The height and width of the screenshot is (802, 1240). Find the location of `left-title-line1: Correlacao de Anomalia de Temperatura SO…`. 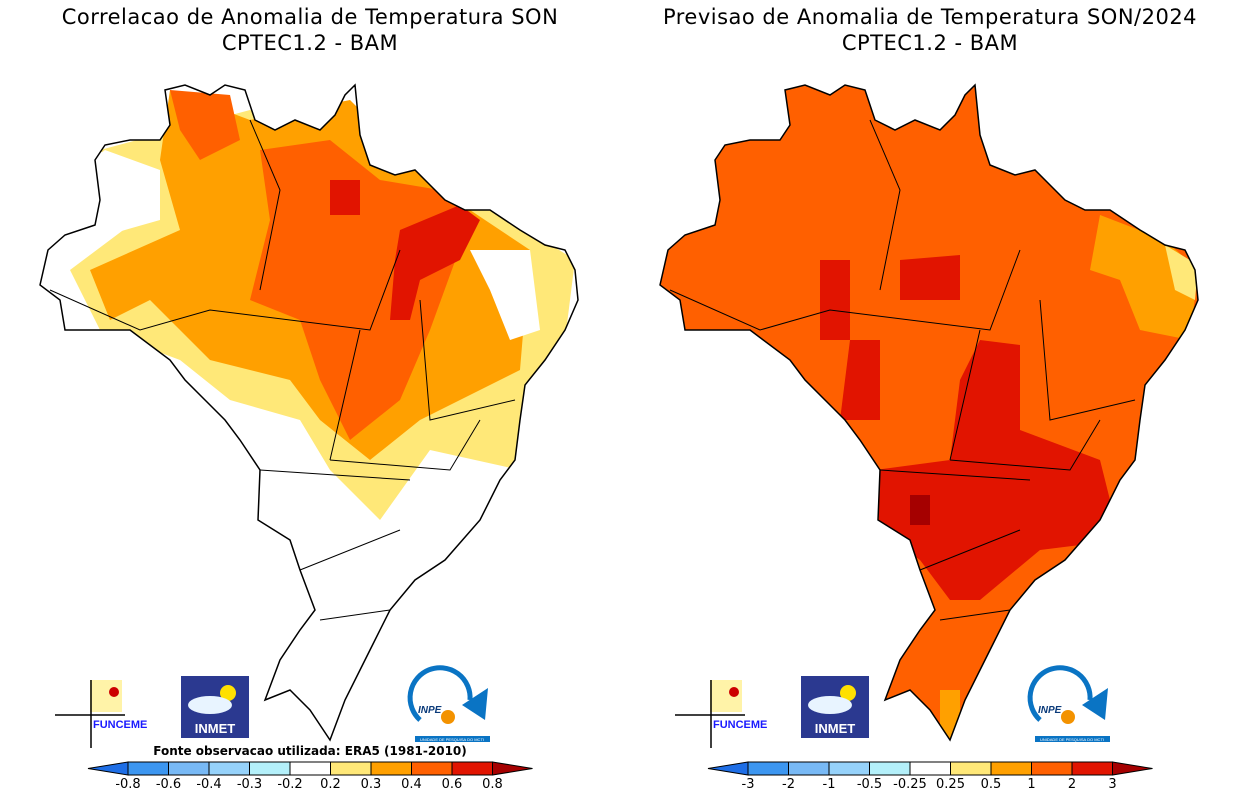

left-title-line1: Correlacao de Anomalia de Temperatura SO… is located at coordinates (310, 17).